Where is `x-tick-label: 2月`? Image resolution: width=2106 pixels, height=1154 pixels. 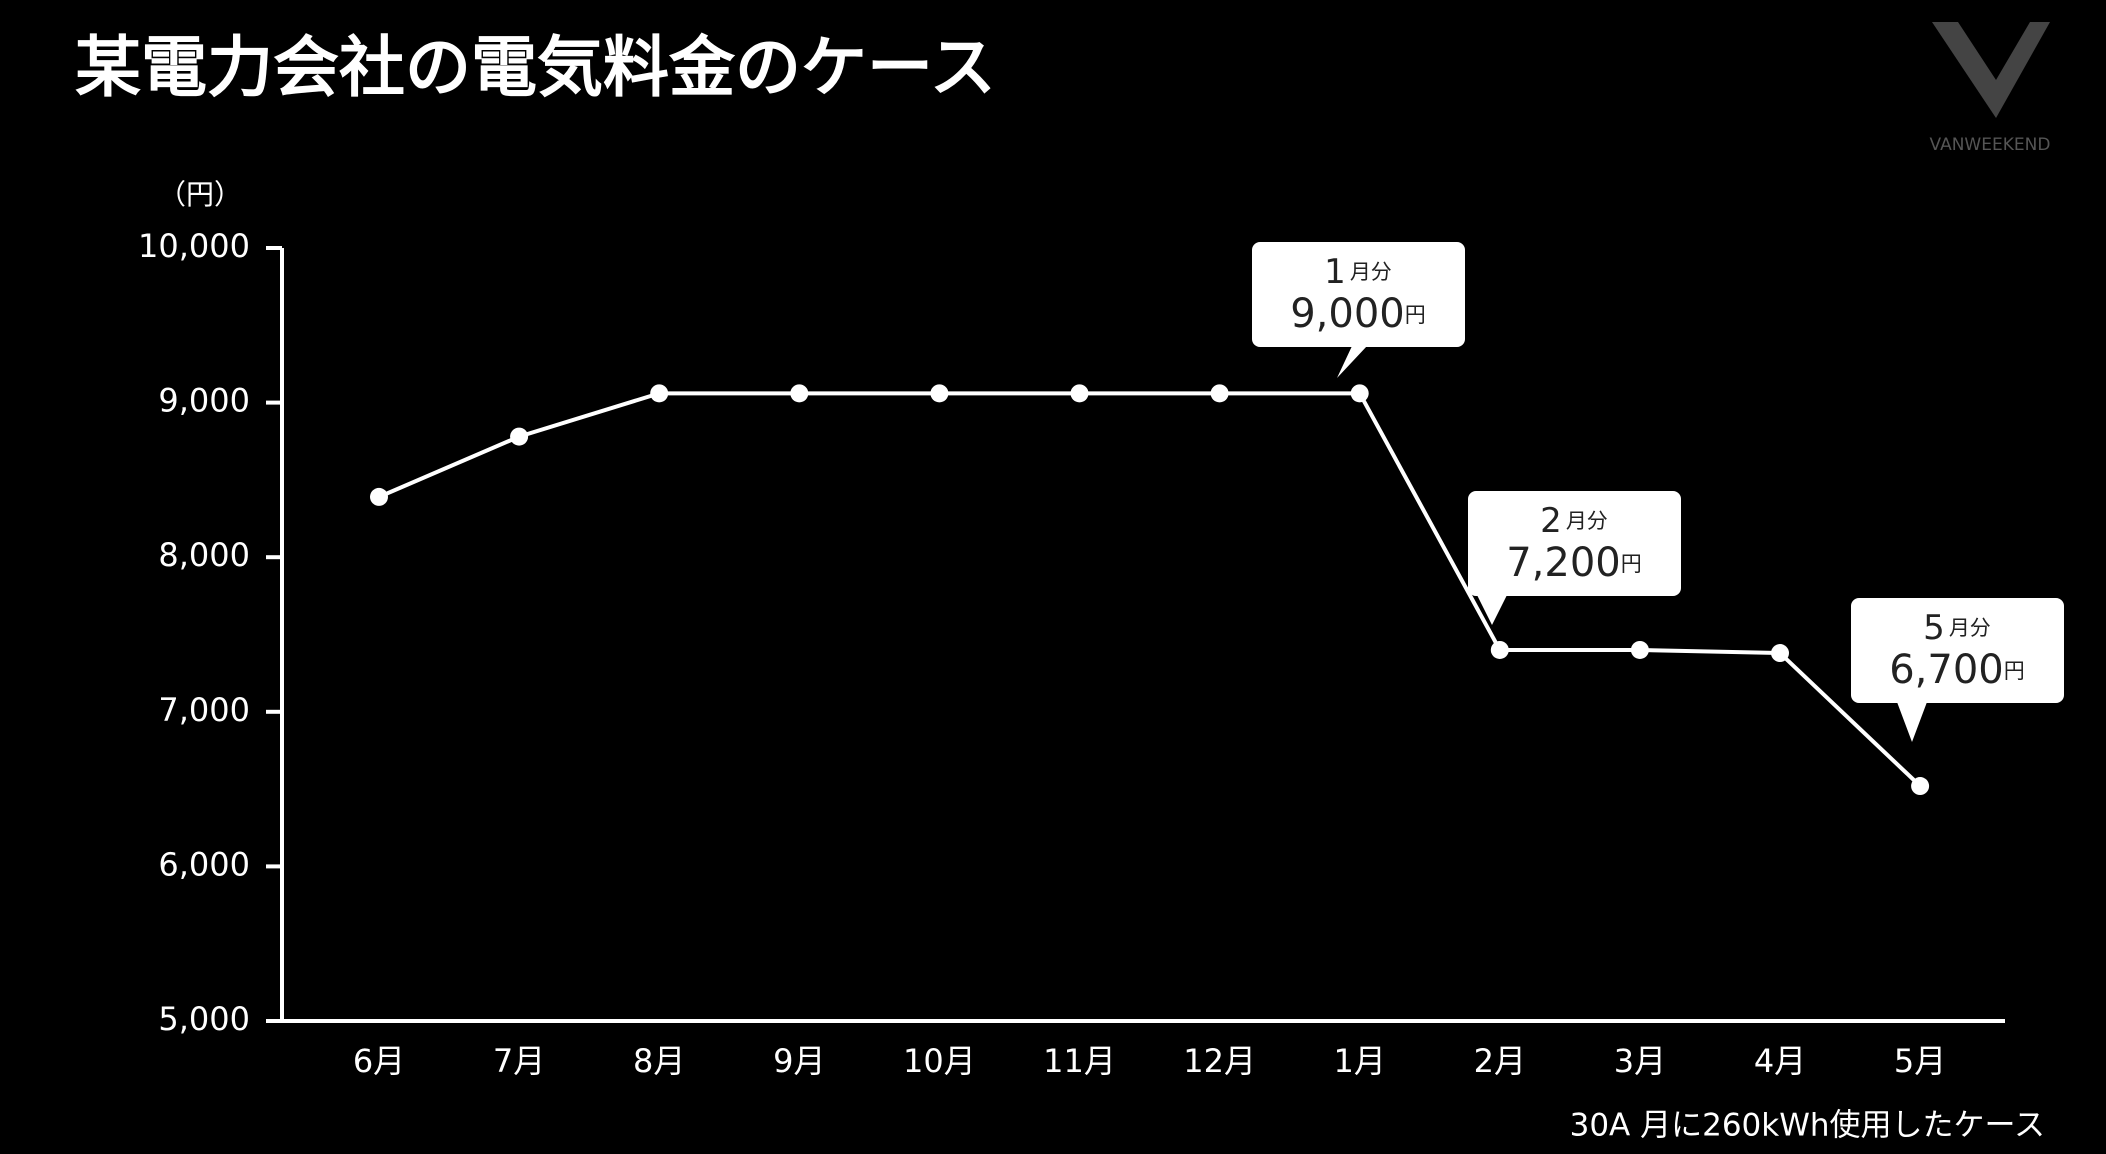
x-tick-label: 2月 is located at coordinates (1500, 1061).